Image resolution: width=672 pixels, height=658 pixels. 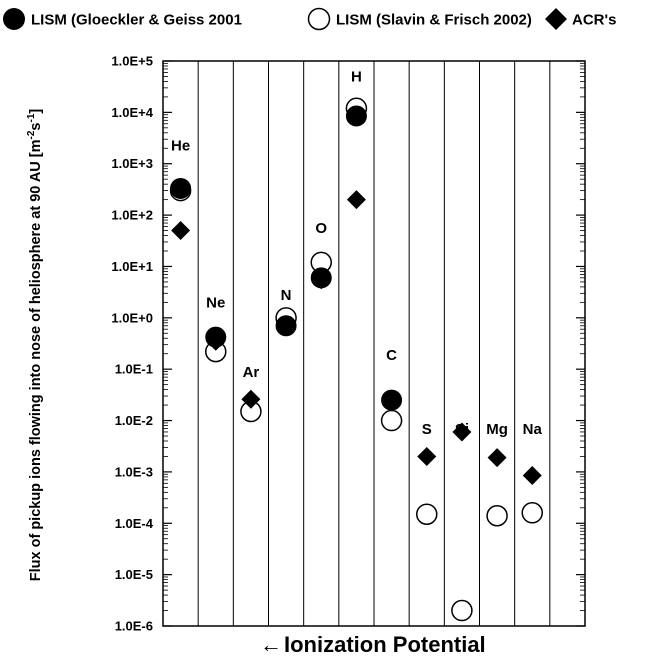 What do you see at coordinates (497, 516) in the screenshot?
I see `point-open-circle-mg` at bounding box center [497, 516].